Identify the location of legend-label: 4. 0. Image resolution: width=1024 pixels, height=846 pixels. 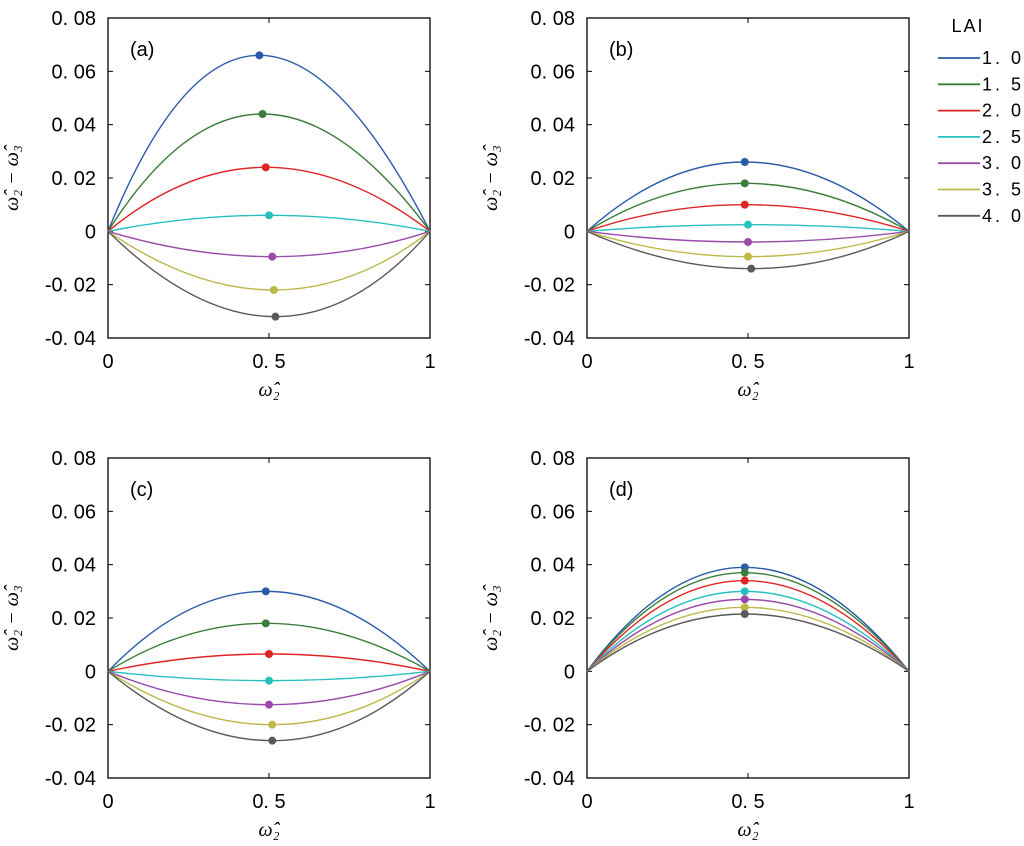
(1003, 216).